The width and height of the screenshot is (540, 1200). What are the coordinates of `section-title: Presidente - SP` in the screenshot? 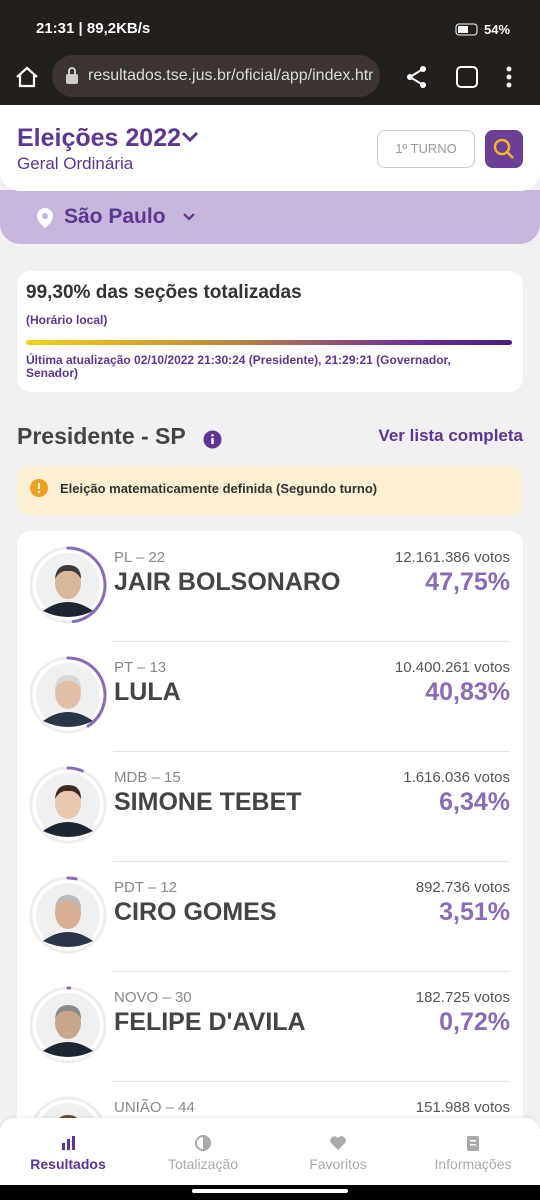 It's located at (101, 436).